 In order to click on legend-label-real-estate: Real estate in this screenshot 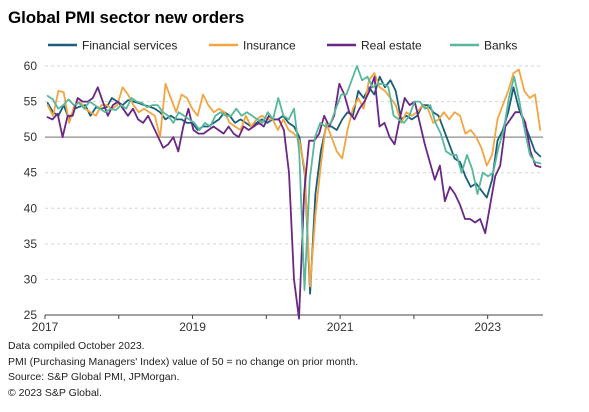, I will do `click(391, 46)`.